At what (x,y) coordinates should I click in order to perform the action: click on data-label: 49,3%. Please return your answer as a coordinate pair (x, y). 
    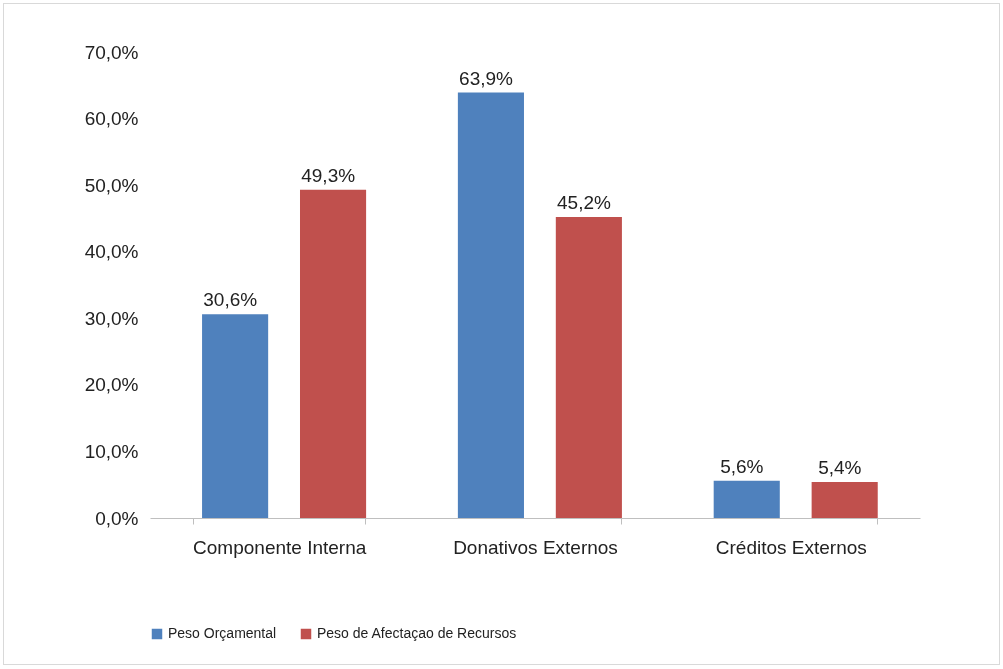
    Looking at the image, I should click on (328, 175).